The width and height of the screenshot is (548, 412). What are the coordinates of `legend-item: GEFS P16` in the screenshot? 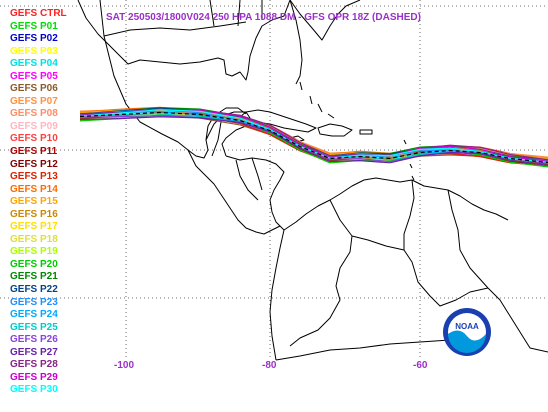 It's located at (34, 214).